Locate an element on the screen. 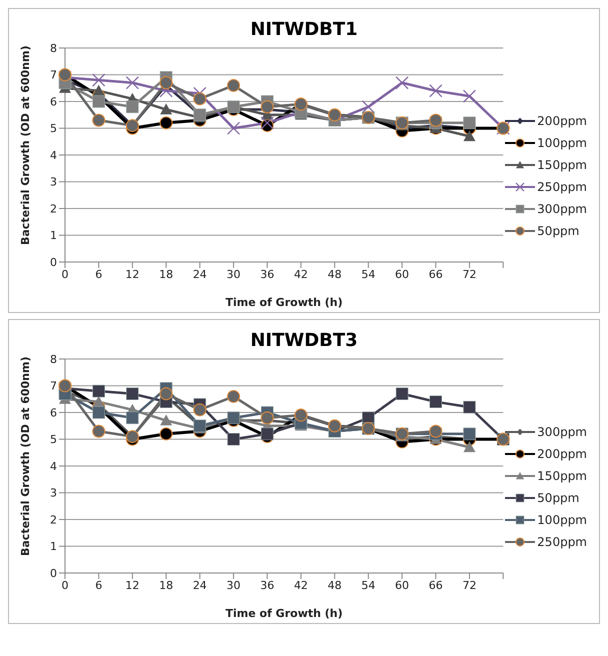 The width and height of the screenshot is (608, 656). chart-title: NITWDBT1 is located at coordinates (304, 29).